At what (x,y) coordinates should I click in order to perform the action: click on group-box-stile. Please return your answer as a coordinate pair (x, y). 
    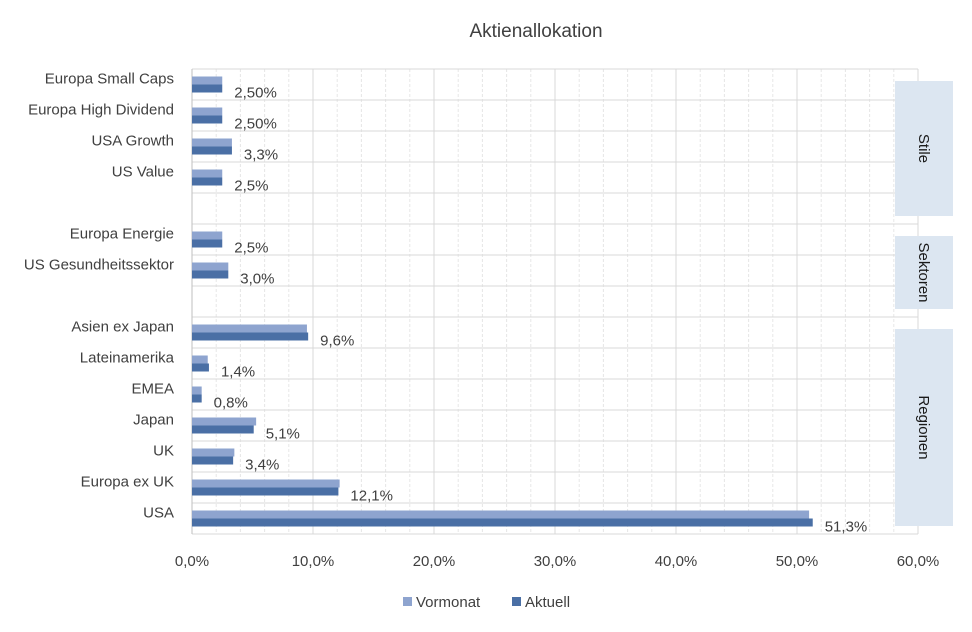
    Looking at the image, I should click on (924, 148).